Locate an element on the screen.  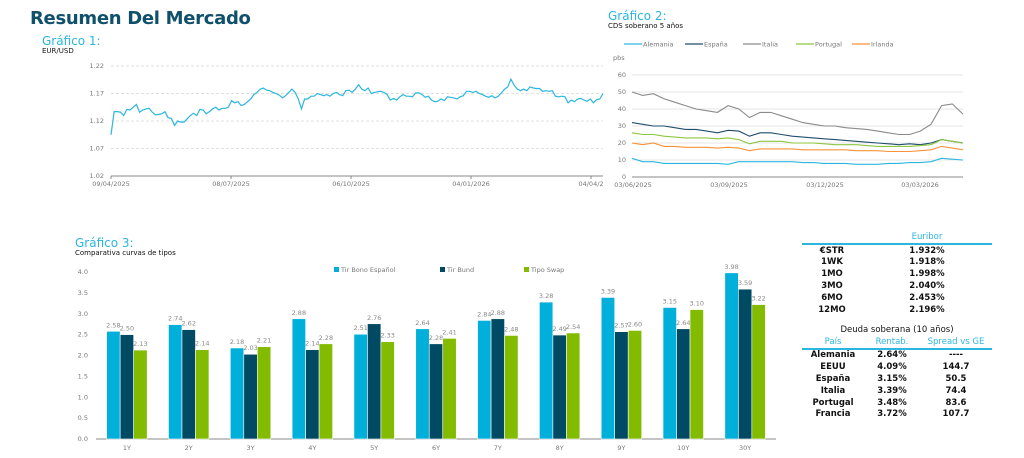
deuda-header-spread: Spread vs GE is located at coordinates (956, 341).